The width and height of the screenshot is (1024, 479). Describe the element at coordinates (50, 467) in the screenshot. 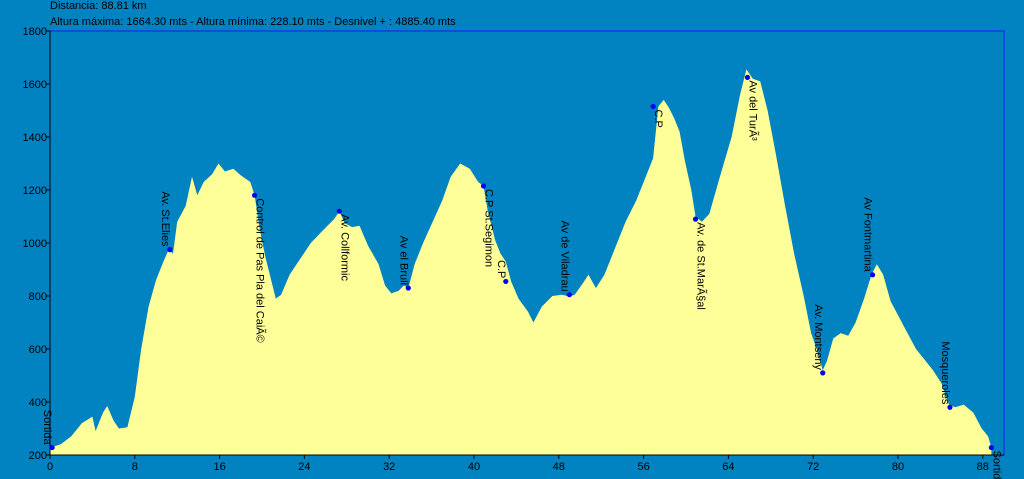

I see `x-tick-label: 0` at that location.